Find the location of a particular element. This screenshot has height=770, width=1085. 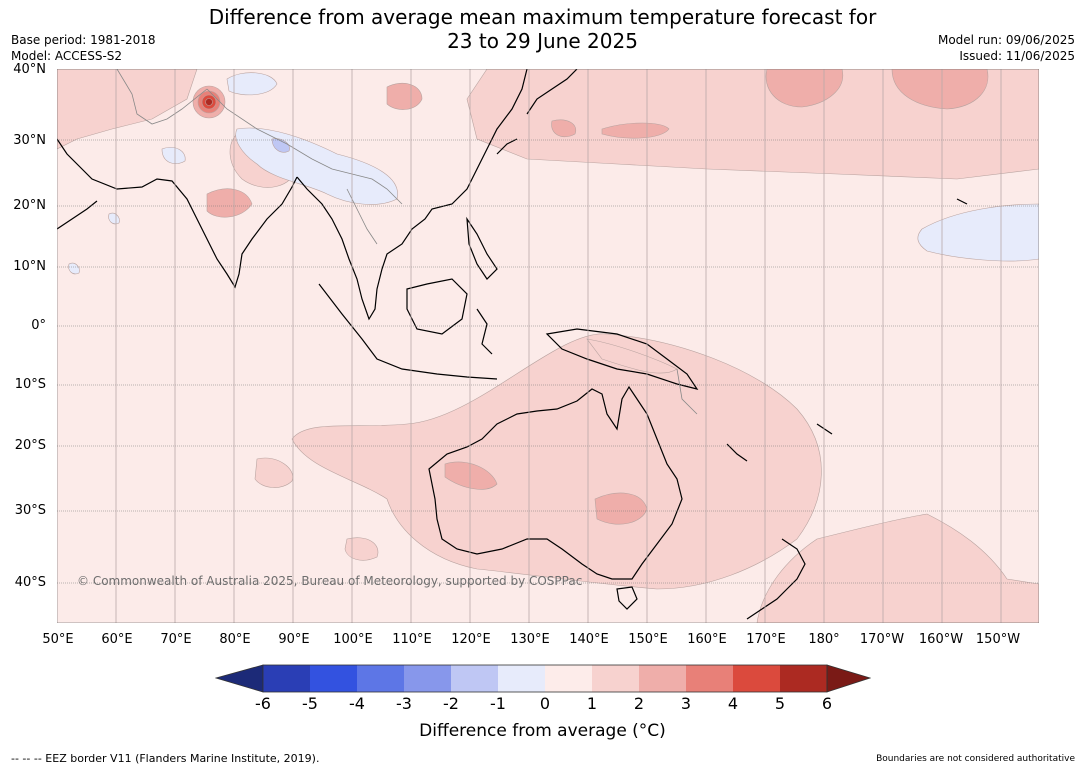

lon-label-50e: 50°E is located at coordinates (58, 639).